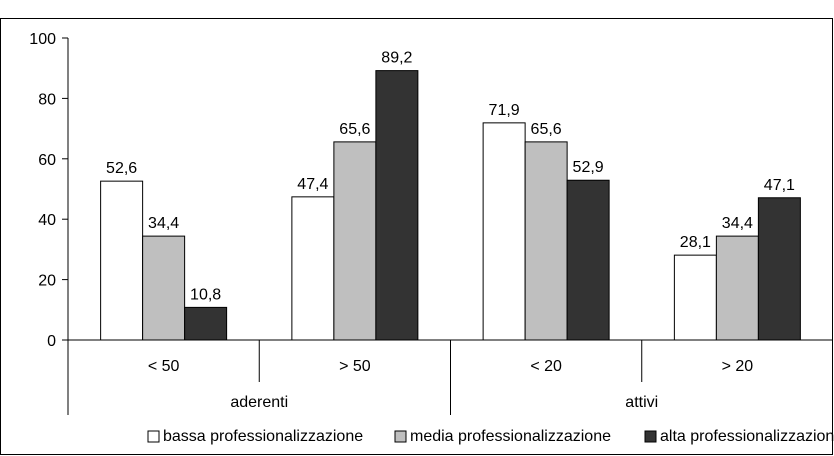  What do you see at coordinates (641, 402) in the screenshot?
I see `group-label: attivi` at bounding box center [641, 402].